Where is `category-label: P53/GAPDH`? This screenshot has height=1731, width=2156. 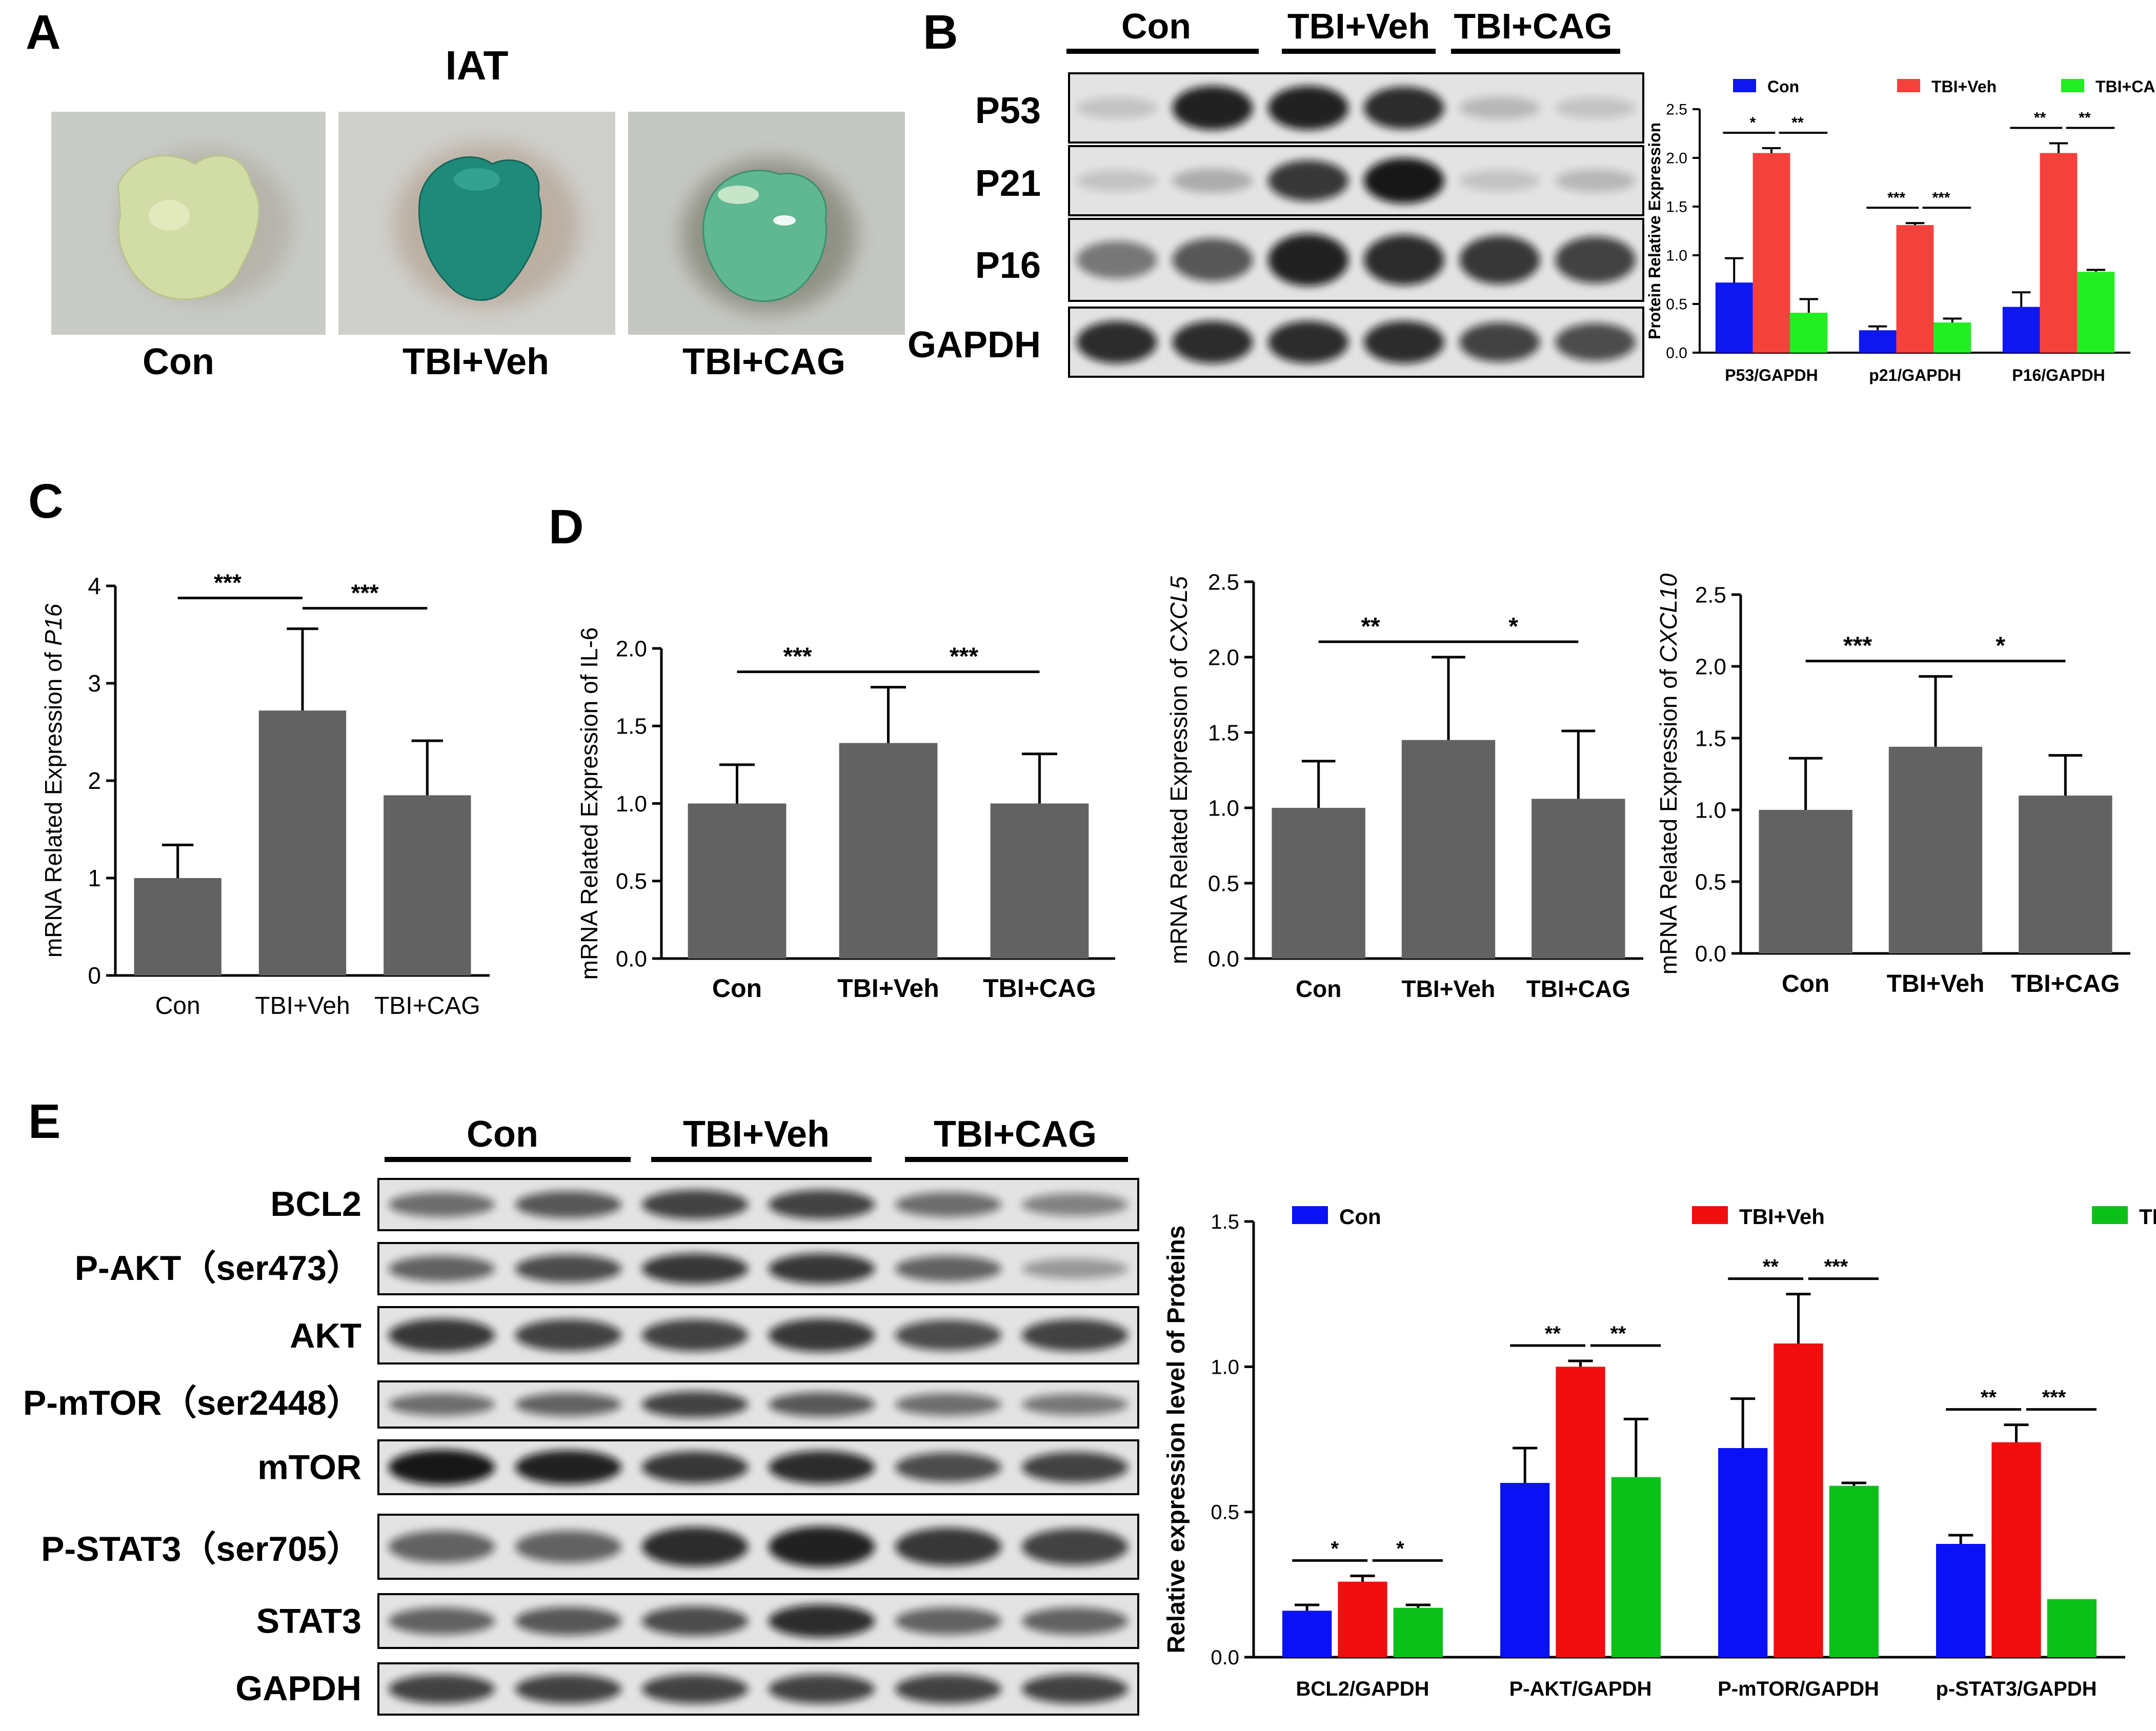 category-label: P53/GAPDH is located at coordinates (1771, 375).